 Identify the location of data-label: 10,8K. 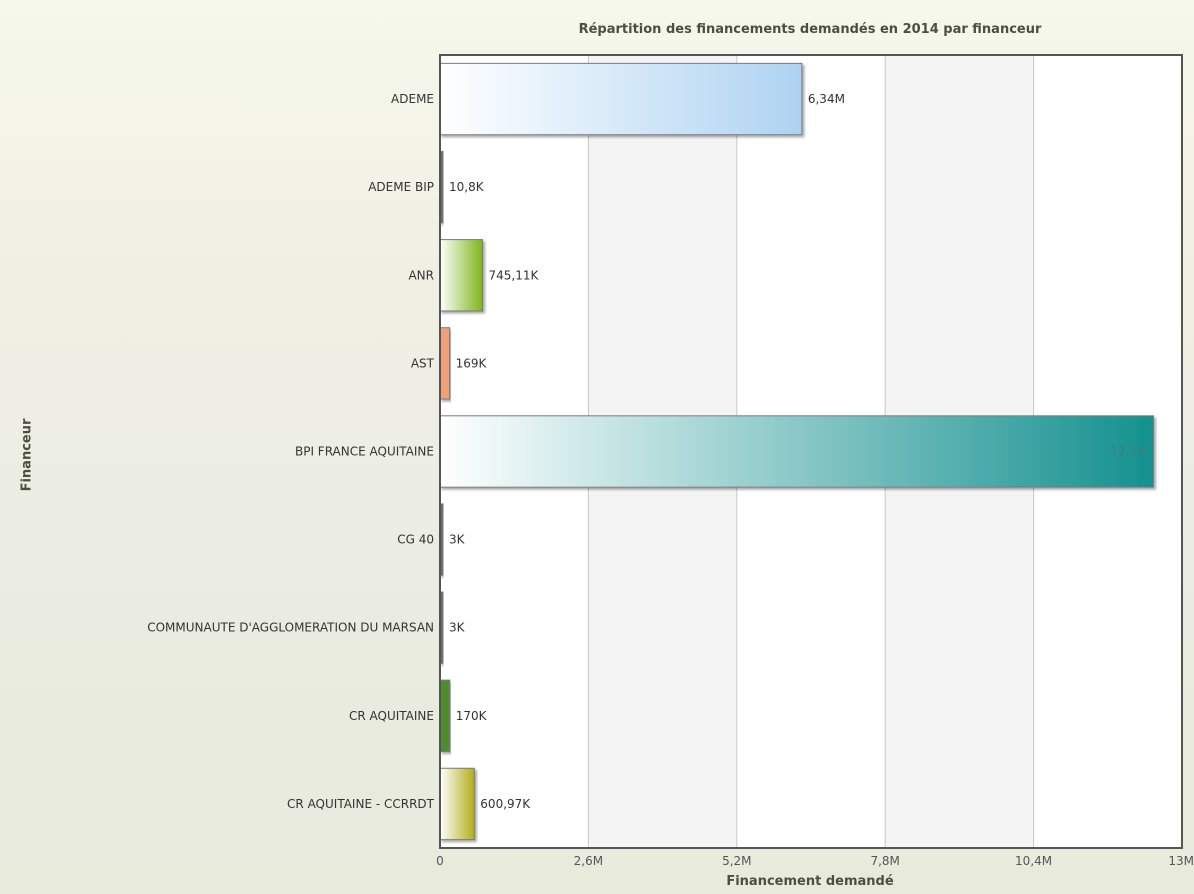
(467, 187).